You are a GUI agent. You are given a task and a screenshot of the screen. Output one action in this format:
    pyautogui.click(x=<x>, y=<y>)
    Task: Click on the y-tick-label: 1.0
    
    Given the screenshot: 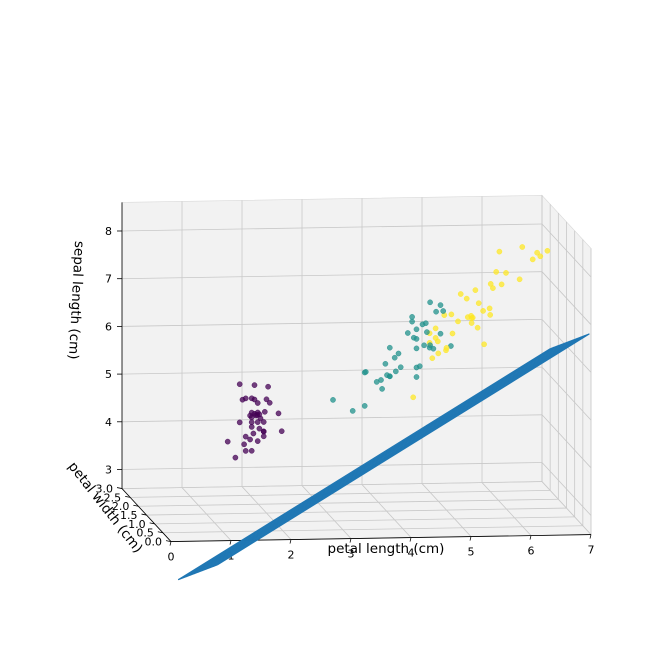 What is the action you would take?
    pyautogui.click(x=137, y=524)
    